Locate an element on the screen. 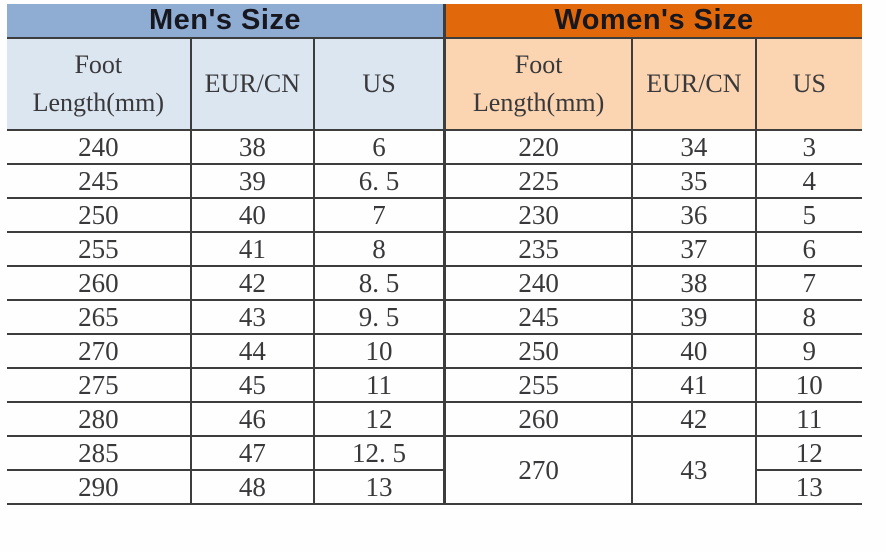 This screenshot has height=552, width=886. men-eur-cell: 46 is located at coordinates (252, 419).